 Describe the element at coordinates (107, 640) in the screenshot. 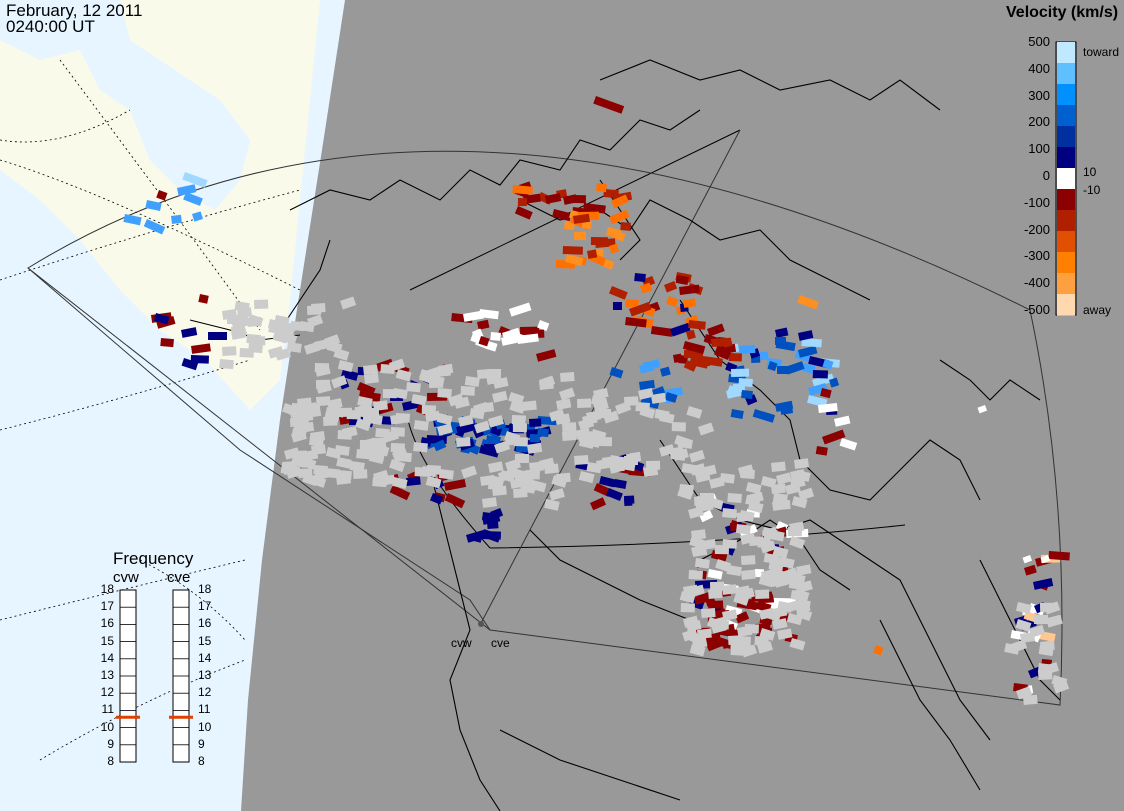

I see `frequency-scale-label-left: 15` at that location.